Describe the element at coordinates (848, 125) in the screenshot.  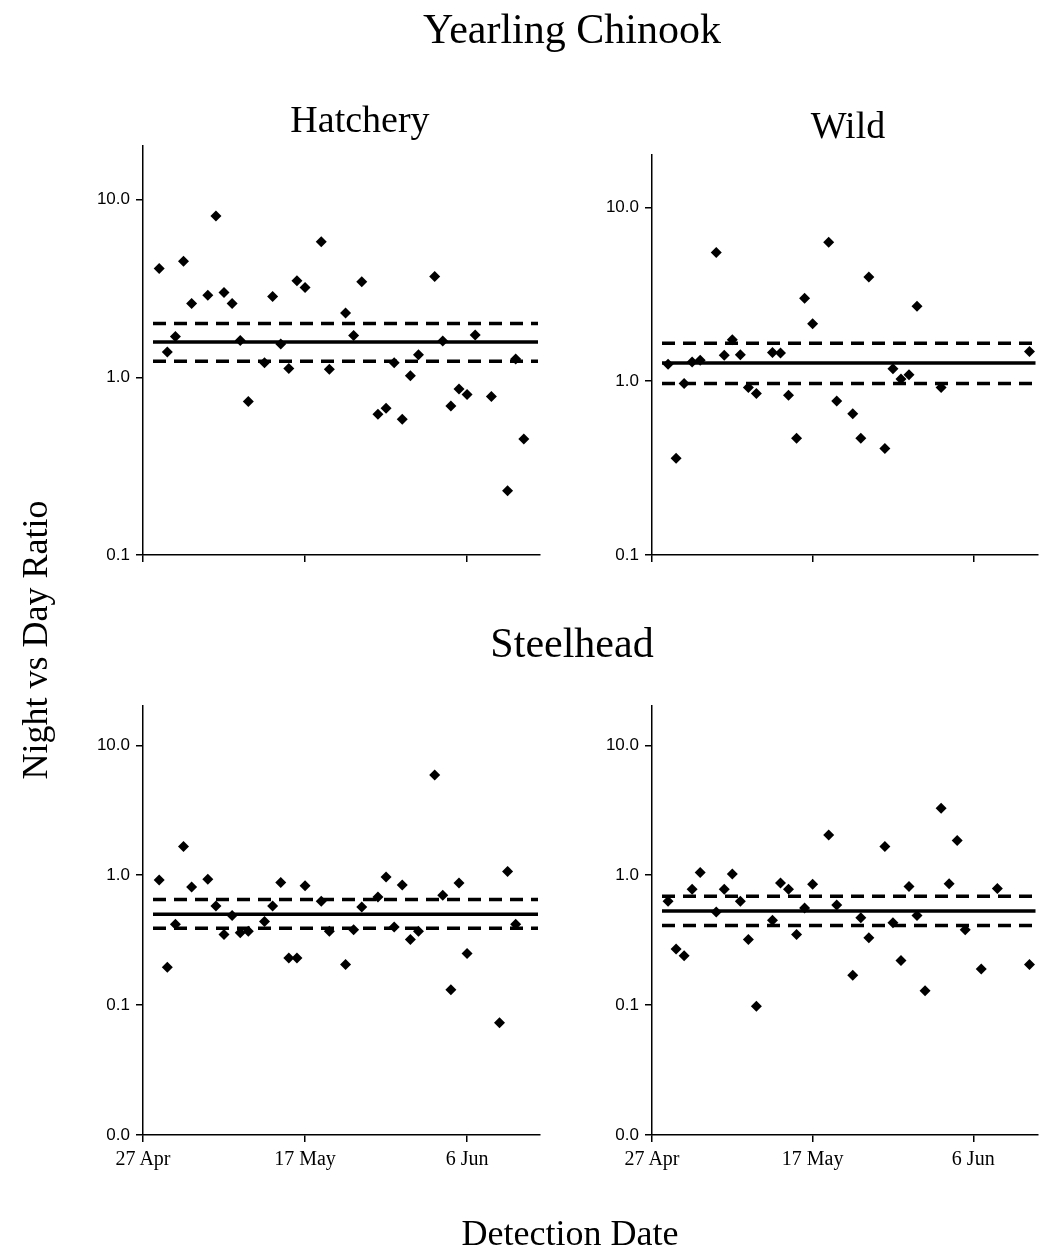
I see `chart-subtitle: Wild` at that location.